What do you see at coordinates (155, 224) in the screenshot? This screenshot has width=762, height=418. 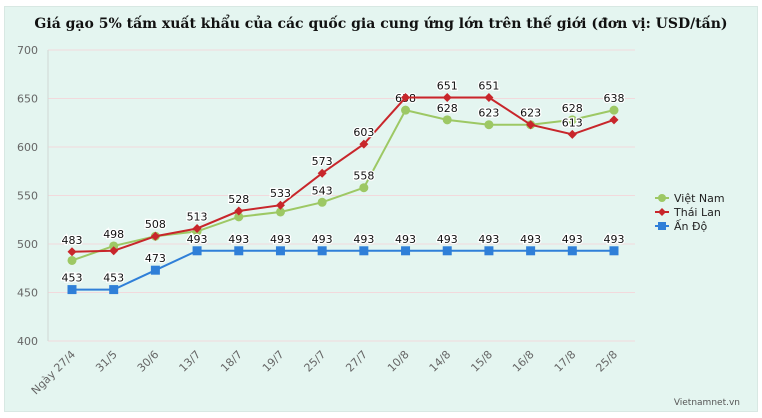 I see `data-label: 508` at bounding box center [155, 224].